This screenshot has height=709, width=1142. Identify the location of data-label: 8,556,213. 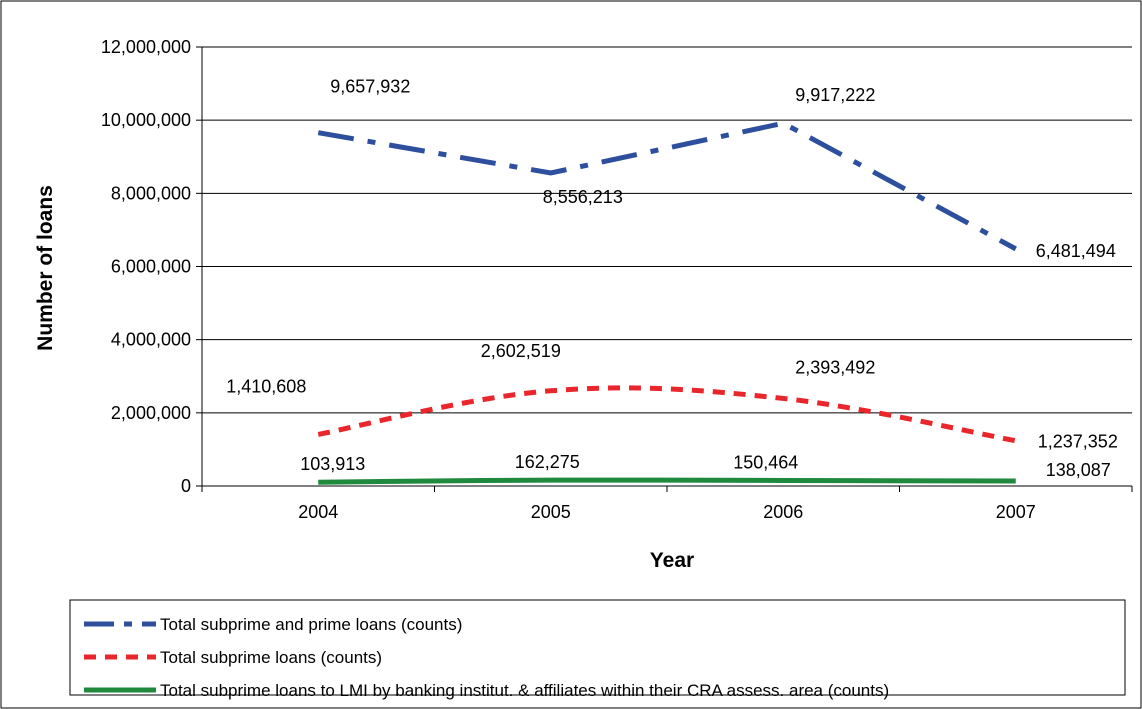
(583, 197).